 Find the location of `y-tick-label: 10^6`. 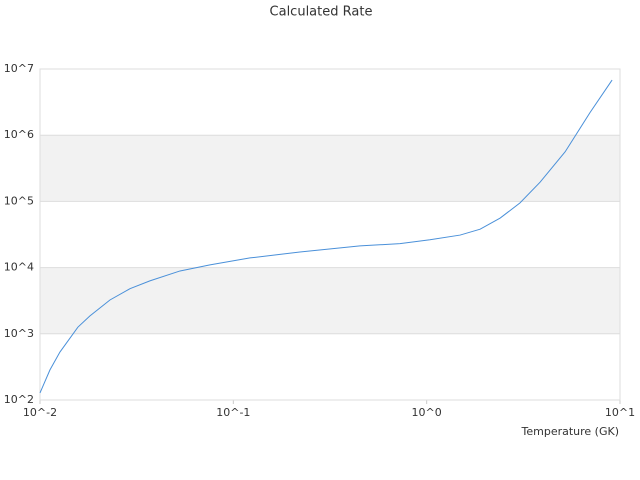

y-tick-label: 10^6 is located at coordinates (19, 134).